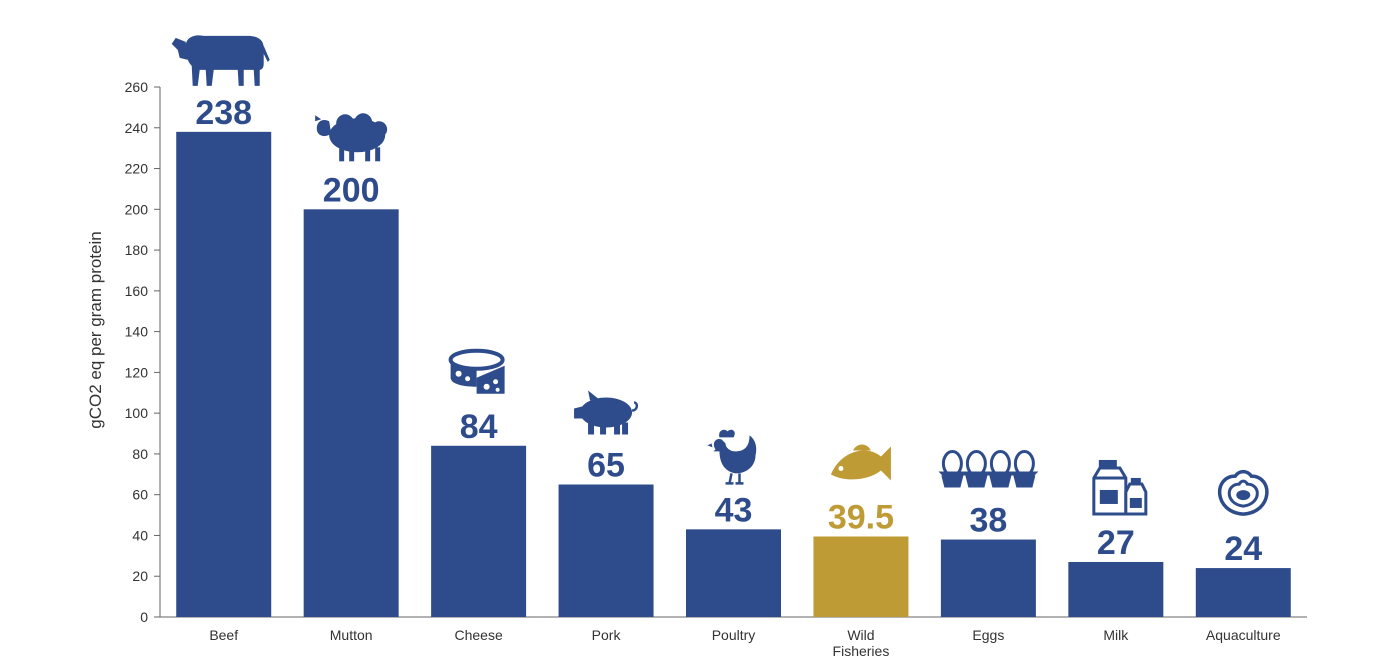  Describe the element at coordinates (478, 635) in the screenshot. I see `category-label-cheese: Cheese` at that location.